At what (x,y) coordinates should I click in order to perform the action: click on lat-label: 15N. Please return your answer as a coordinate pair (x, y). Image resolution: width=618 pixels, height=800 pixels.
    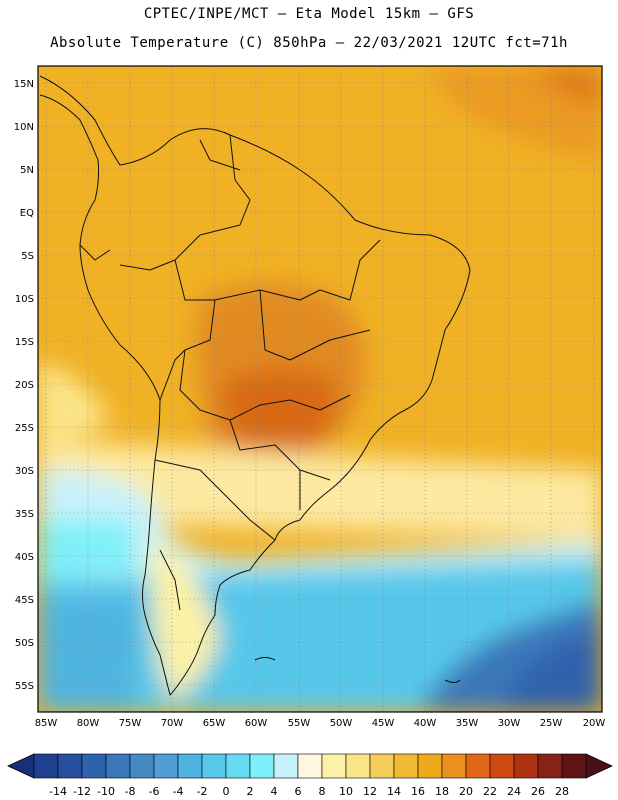
    Looking at the image, I should click on (24, 84).